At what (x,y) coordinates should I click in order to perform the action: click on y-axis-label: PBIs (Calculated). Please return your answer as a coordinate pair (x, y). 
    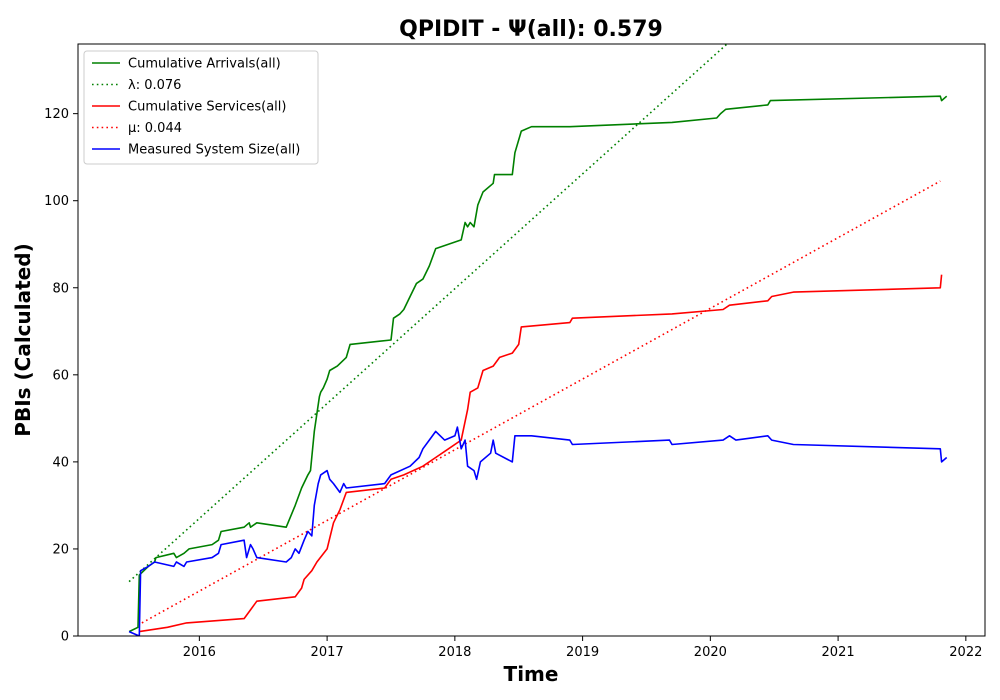
    Looking at the image, I should click on (23, 339).